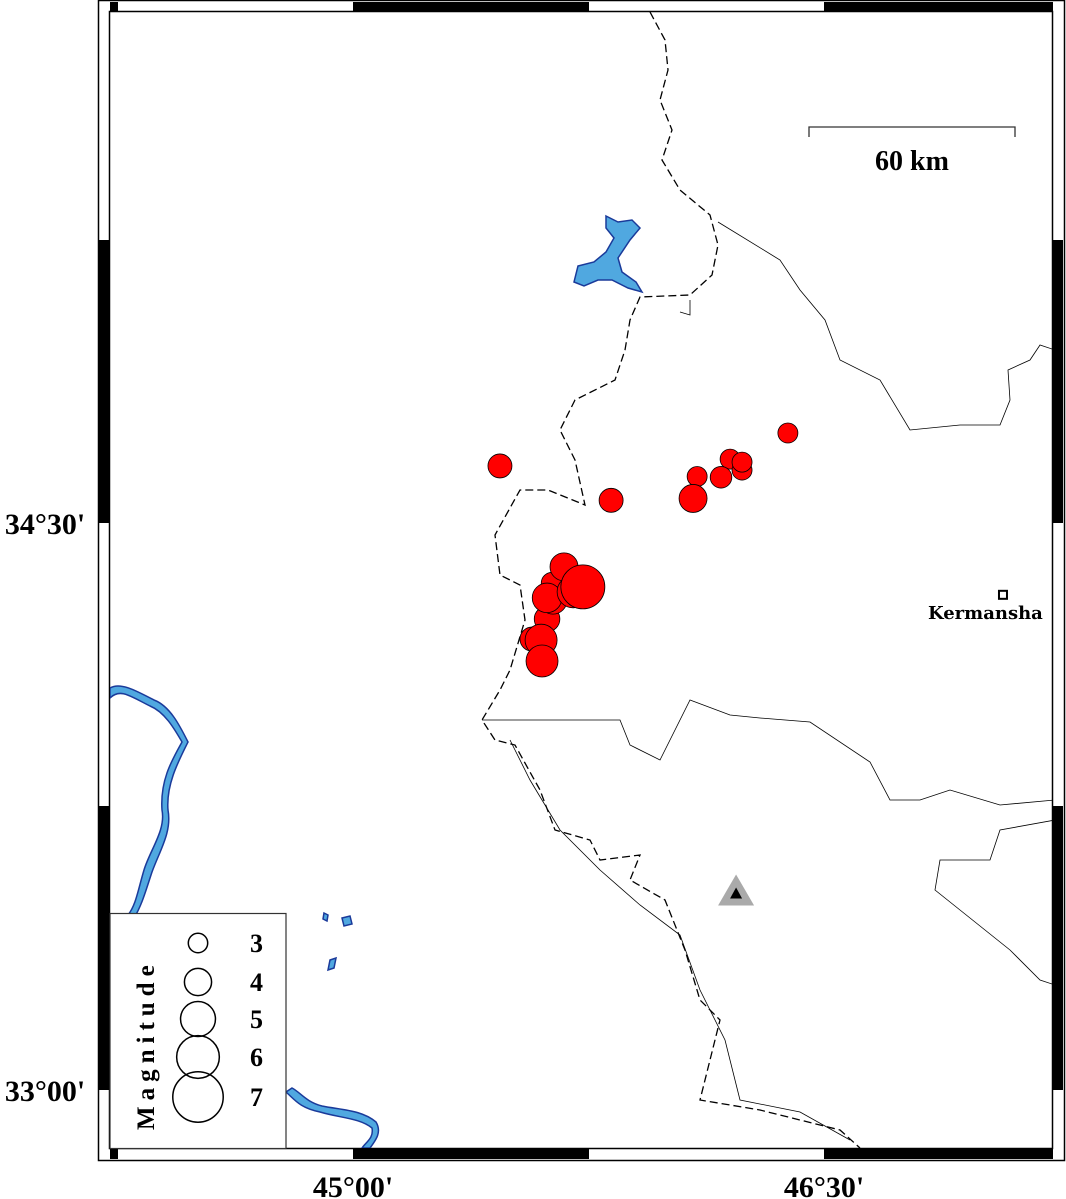  Describe the element at coordinates (45, 524) in the screenshot. I see `lat-label-34-30: 34°30'` at that location.